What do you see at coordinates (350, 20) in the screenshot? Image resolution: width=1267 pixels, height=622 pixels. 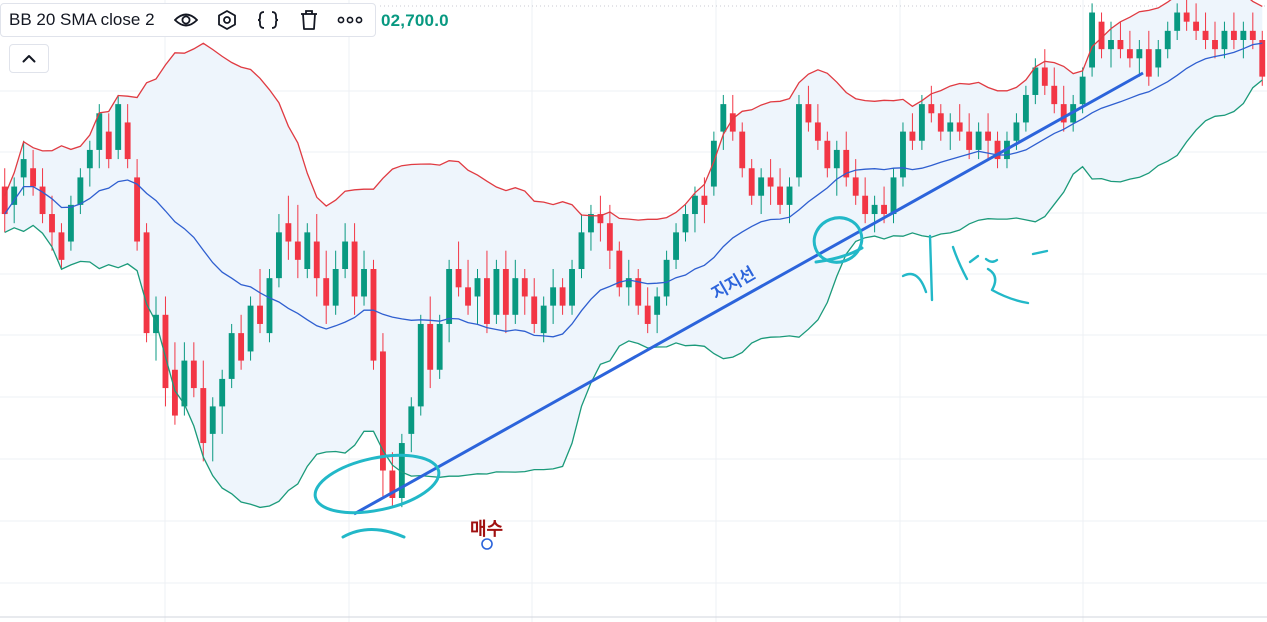 I see `more-icon` at bounding box center [350, 20].